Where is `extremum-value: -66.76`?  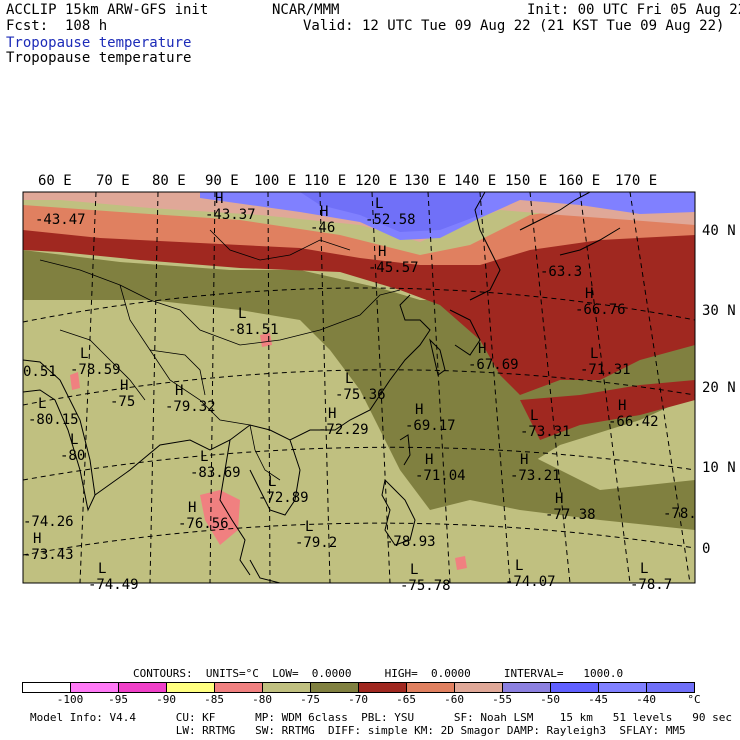 extremum-value: -66.76 is located at coordinates (600, 310).